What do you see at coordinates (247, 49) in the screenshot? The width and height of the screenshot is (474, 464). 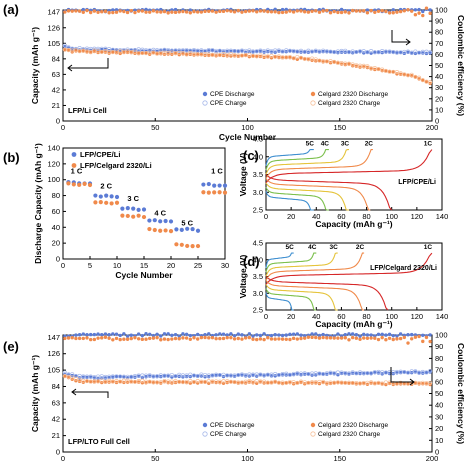 I see `series-cpe-charge` at bounding box center [247, 49].